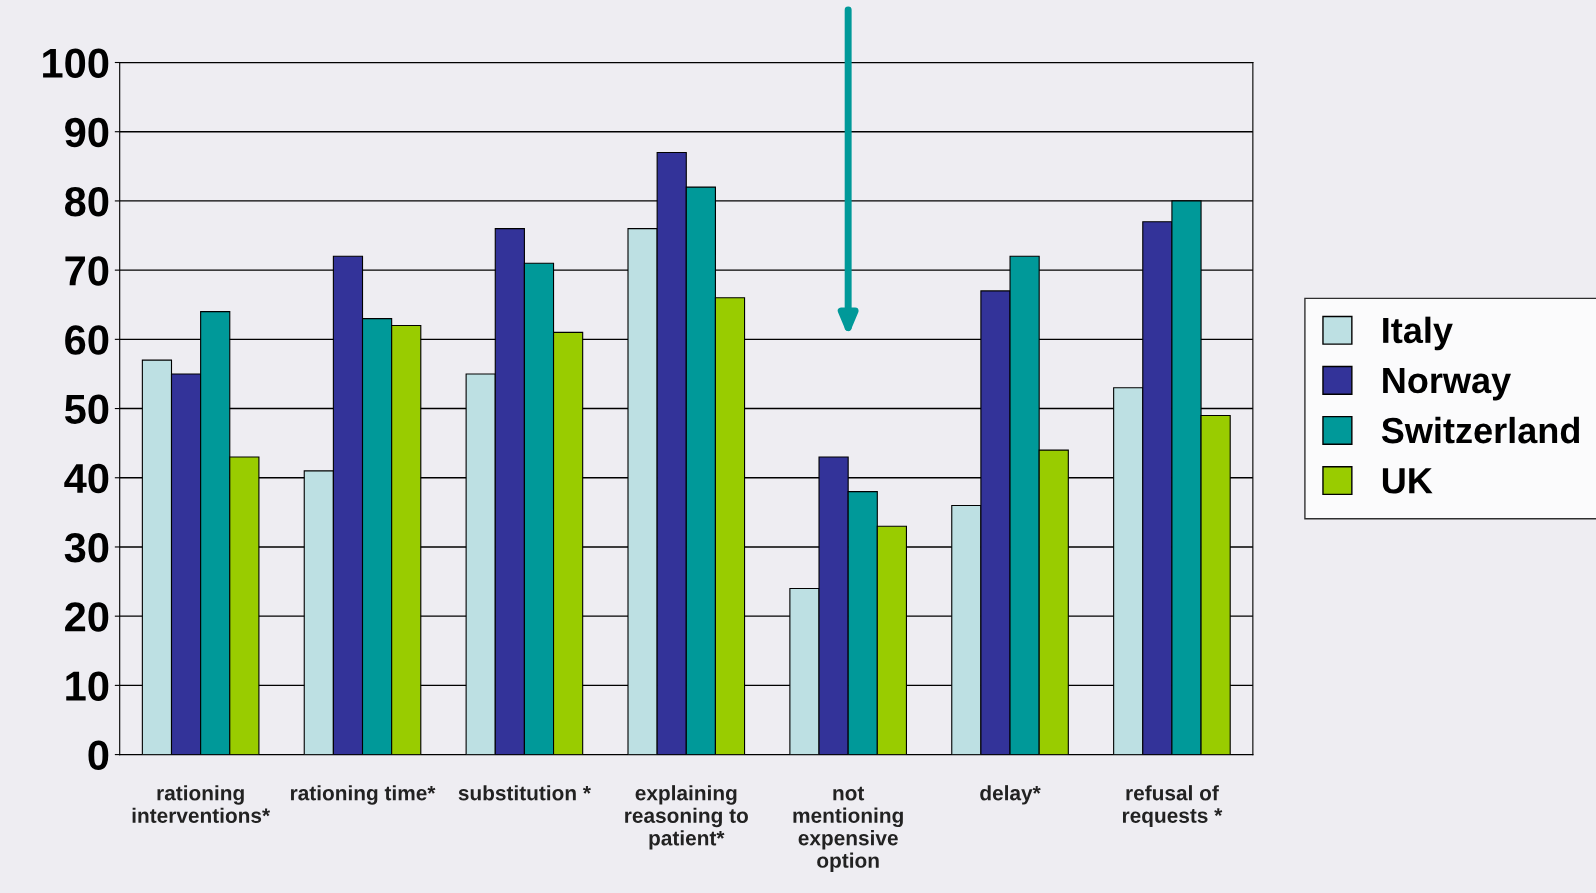  Describe the element at coordinates (87, 617) in the screenshot. I see `y-tick-label: 20` at that location.